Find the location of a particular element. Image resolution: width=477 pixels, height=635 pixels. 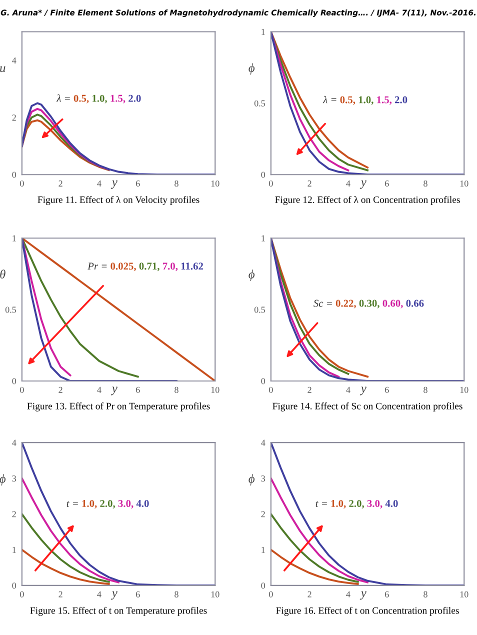

text: 11.62 is located at coordinates (192, 266).